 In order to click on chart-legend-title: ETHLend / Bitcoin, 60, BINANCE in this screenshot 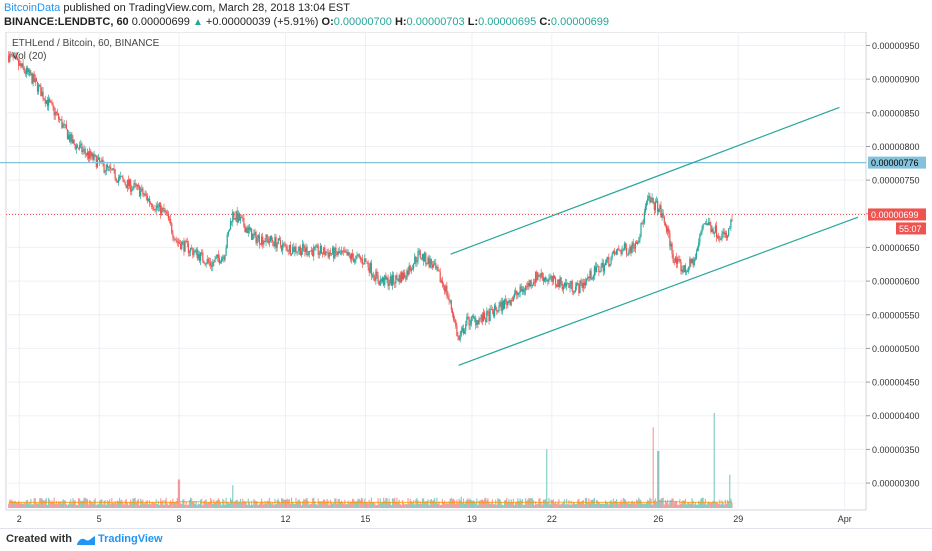, I will do `click(86, 43)`.